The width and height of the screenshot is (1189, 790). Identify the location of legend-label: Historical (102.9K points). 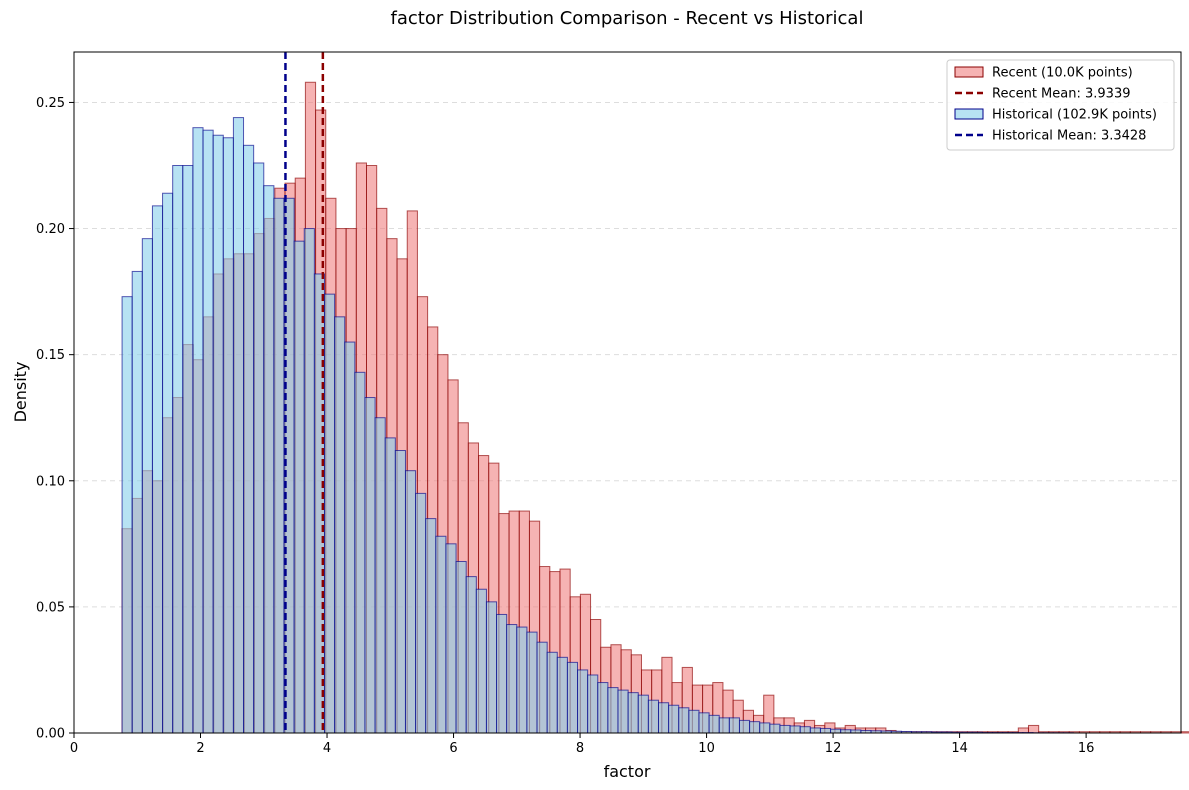
(1074, 115).